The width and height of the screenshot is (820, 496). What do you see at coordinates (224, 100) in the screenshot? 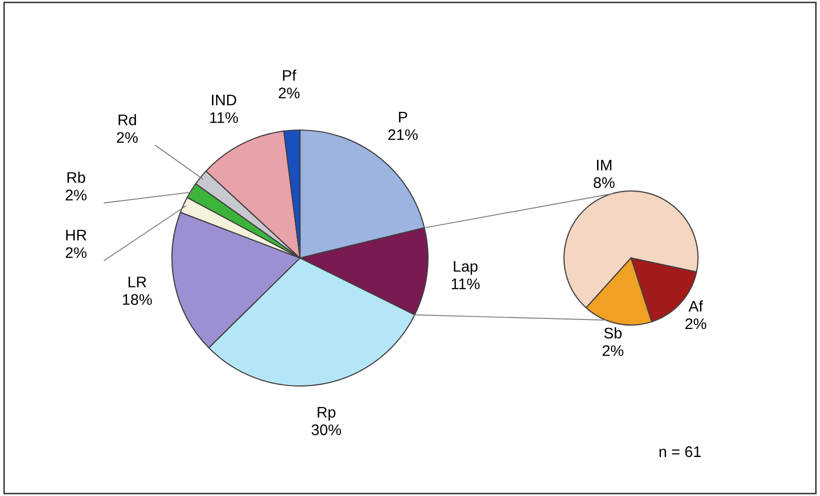
I see `slice-label: IND` at bounding box center [224, 100].